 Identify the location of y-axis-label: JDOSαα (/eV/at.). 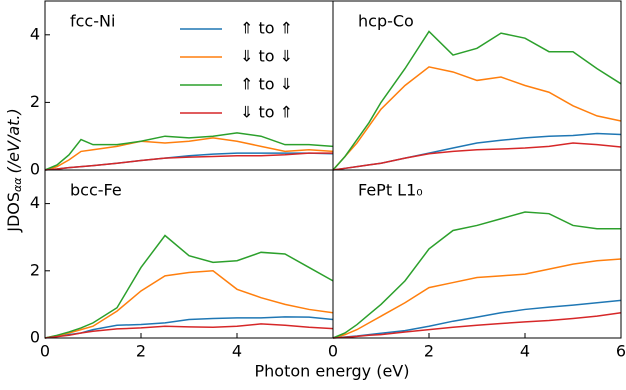
(14, 170).